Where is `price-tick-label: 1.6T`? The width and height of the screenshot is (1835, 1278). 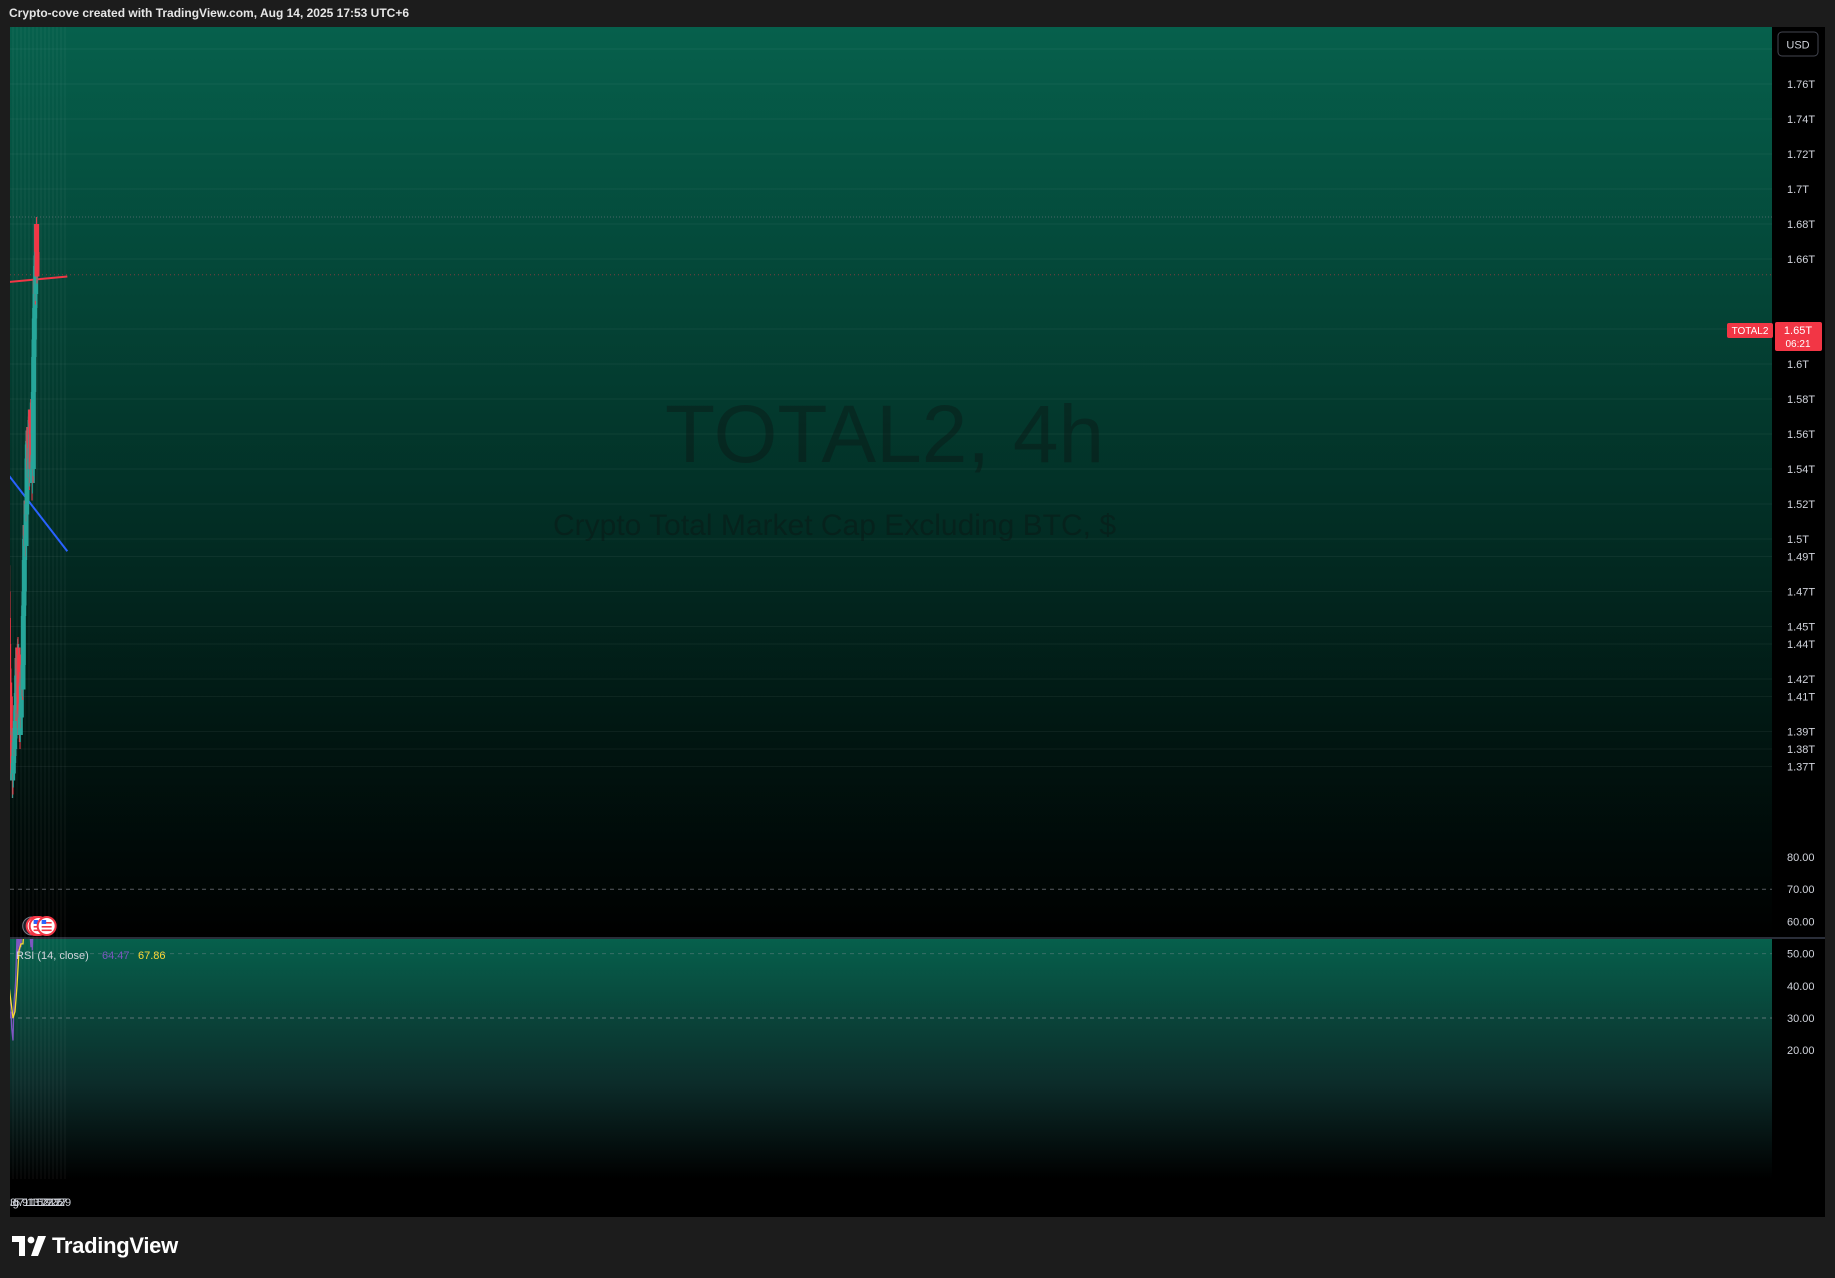
price-tick-label: 1.6T is located at coordinates (1798, 365).